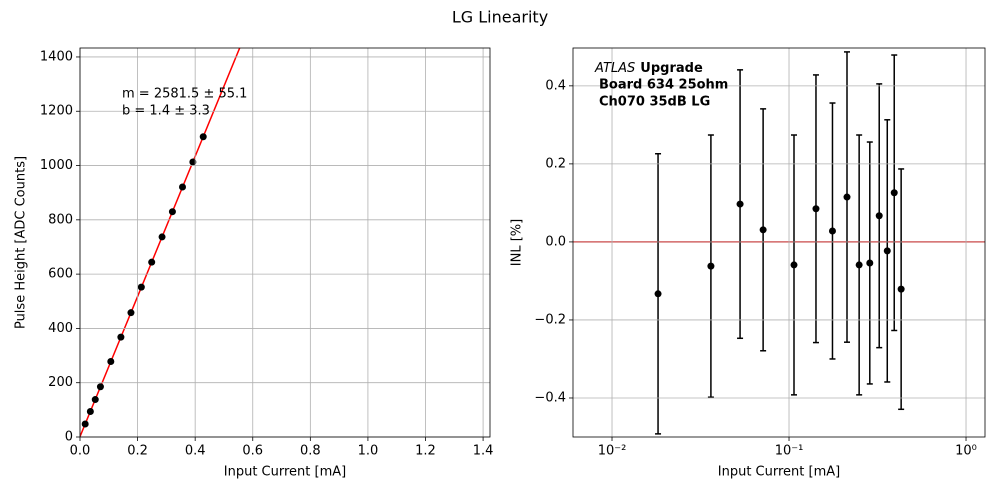 This screenshot has width=1000, height=500. What do you see at coordinates (654, 102) in the screenshot?
I see `annotation: Ch070 35dB LG` at bounding box center [654, 102].